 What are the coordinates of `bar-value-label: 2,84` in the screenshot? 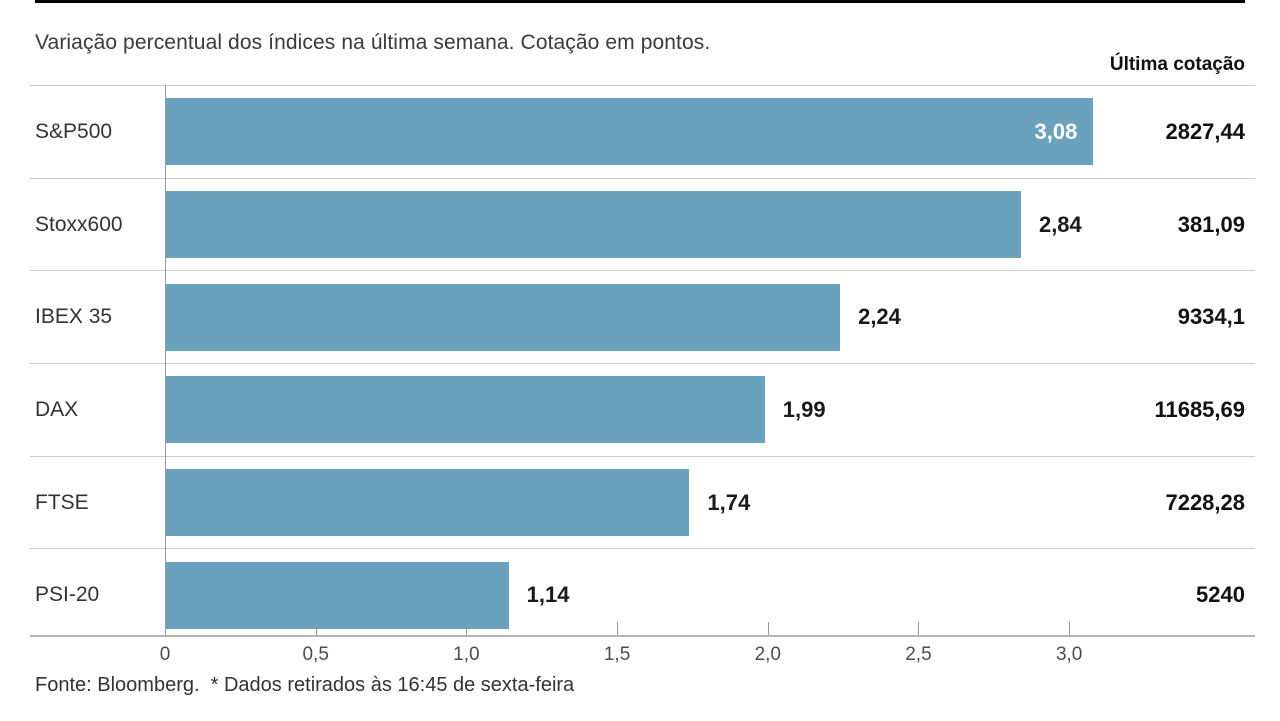 It's located at (1060, 224).